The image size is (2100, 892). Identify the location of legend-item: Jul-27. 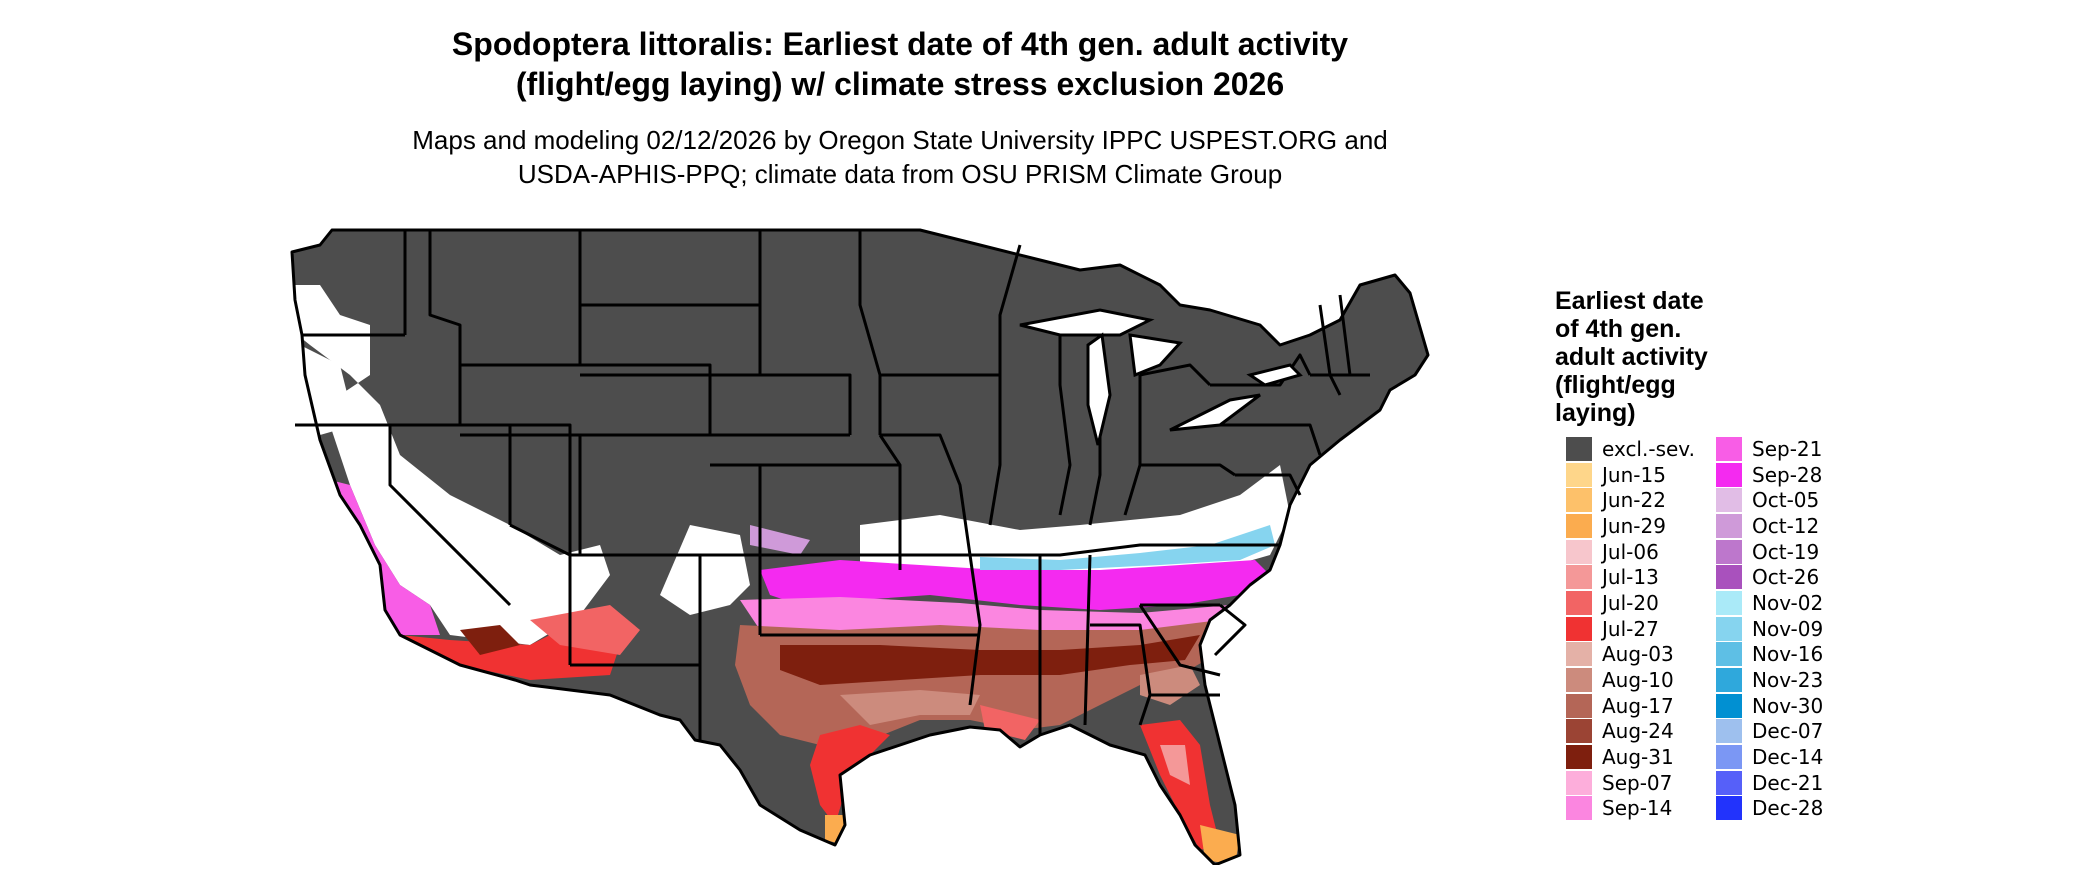
(1630, 629).